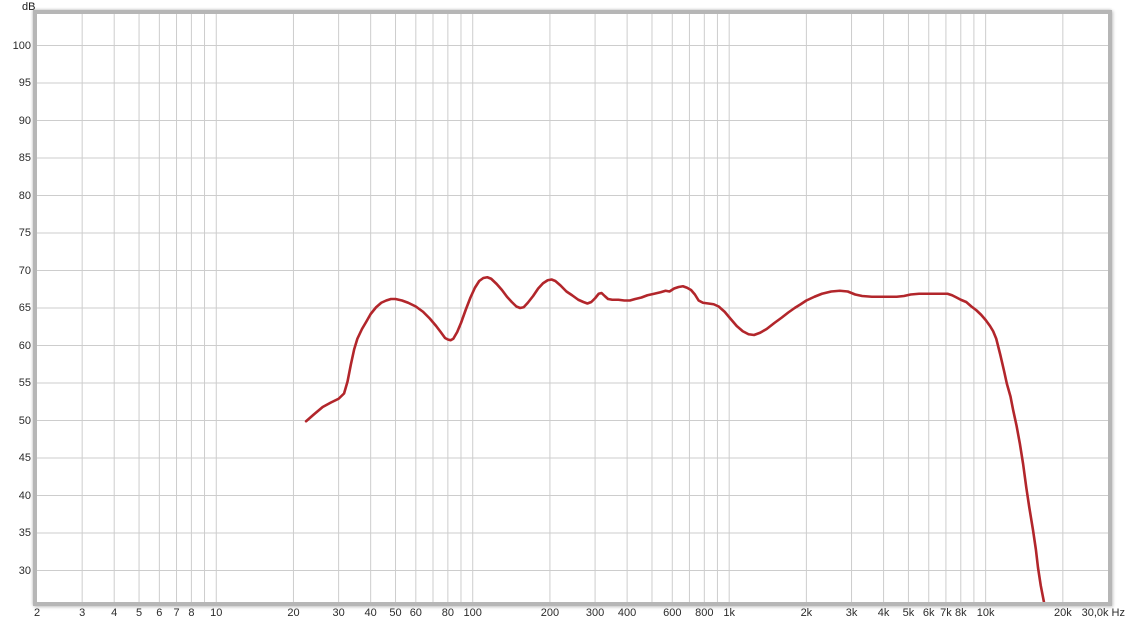  Describe the element at coordinates (24, 458) in the screenshot. I see `y-tick-label: 45` at that location.